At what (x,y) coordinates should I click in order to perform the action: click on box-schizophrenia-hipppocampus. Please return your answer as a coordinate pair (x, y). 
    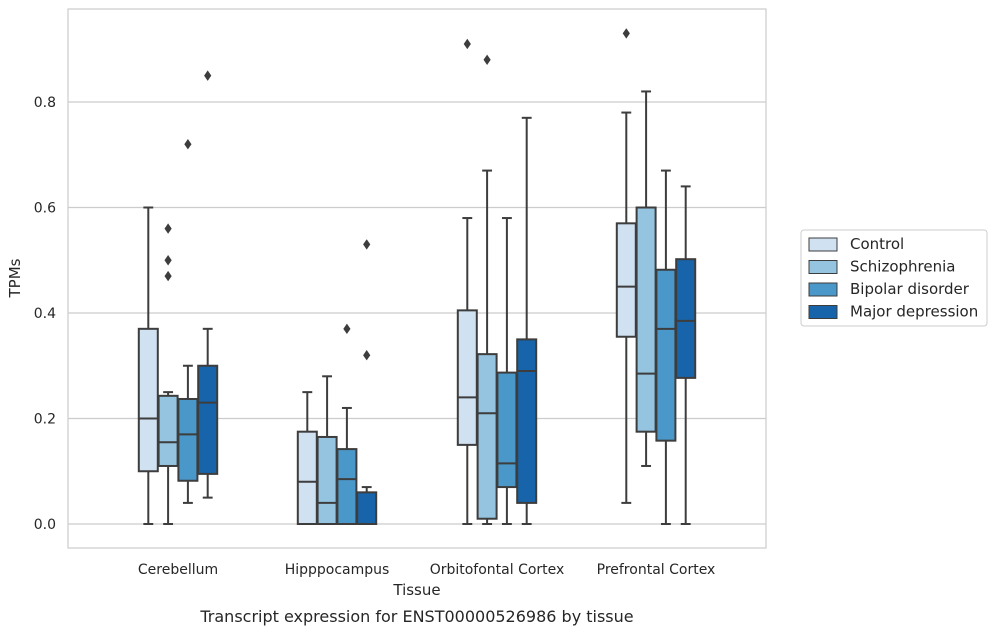
    Looking at the image, I should click on (327, 450).